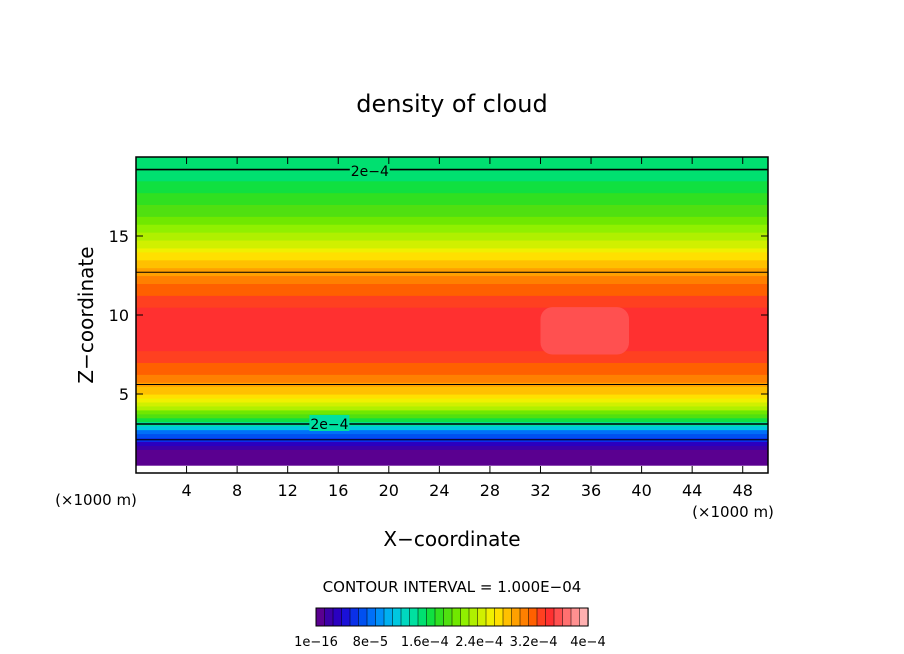 The image size is (904, 654). What do you see at coordinates (591, 490) in the screenshot?
I see `x-tick-label: 36` at bounding box center [591, 490].